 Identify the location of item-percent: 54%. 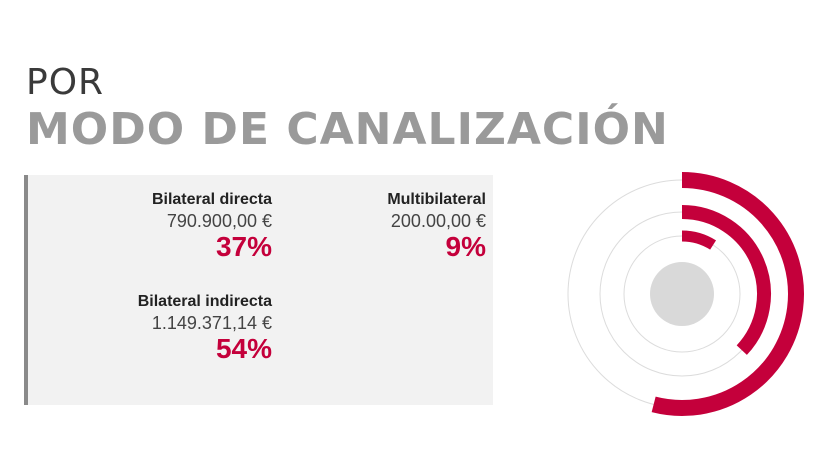
(243, 348).